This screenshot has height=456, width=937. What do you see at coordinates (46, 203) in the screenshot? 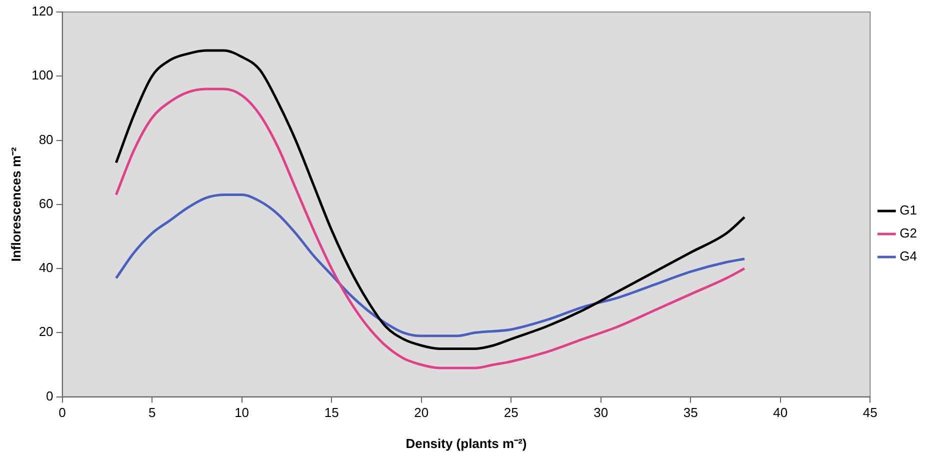
I see `y-tick-label: 60` at bounding box center [46, 203].